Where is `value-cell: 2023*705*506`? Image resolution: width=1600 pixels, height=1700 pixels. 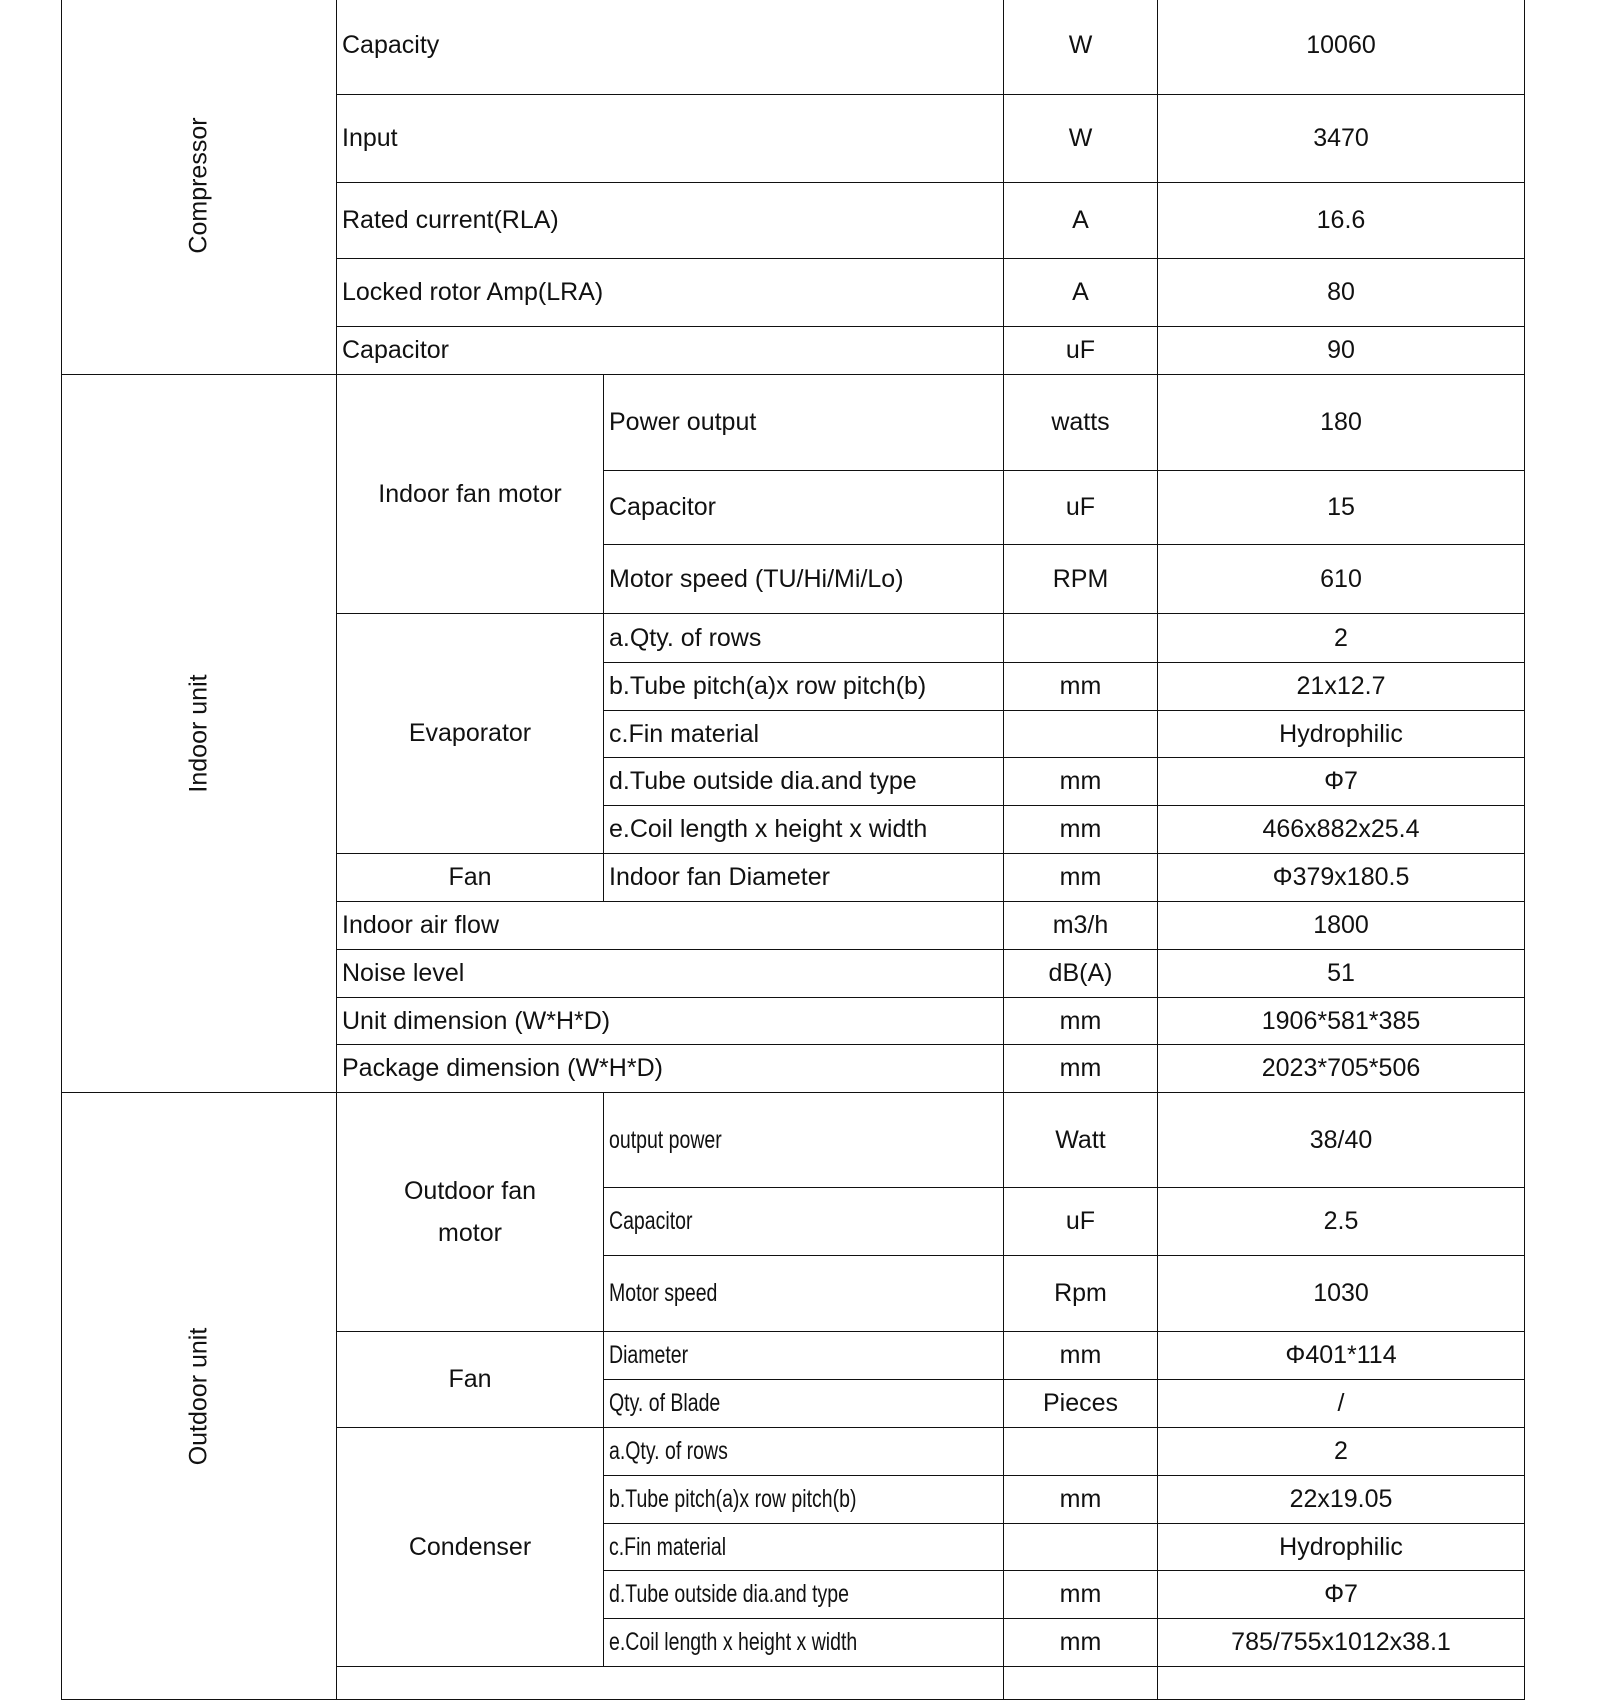
value-cell: 2023*705*506 is located at coordinates (1341, 1068).